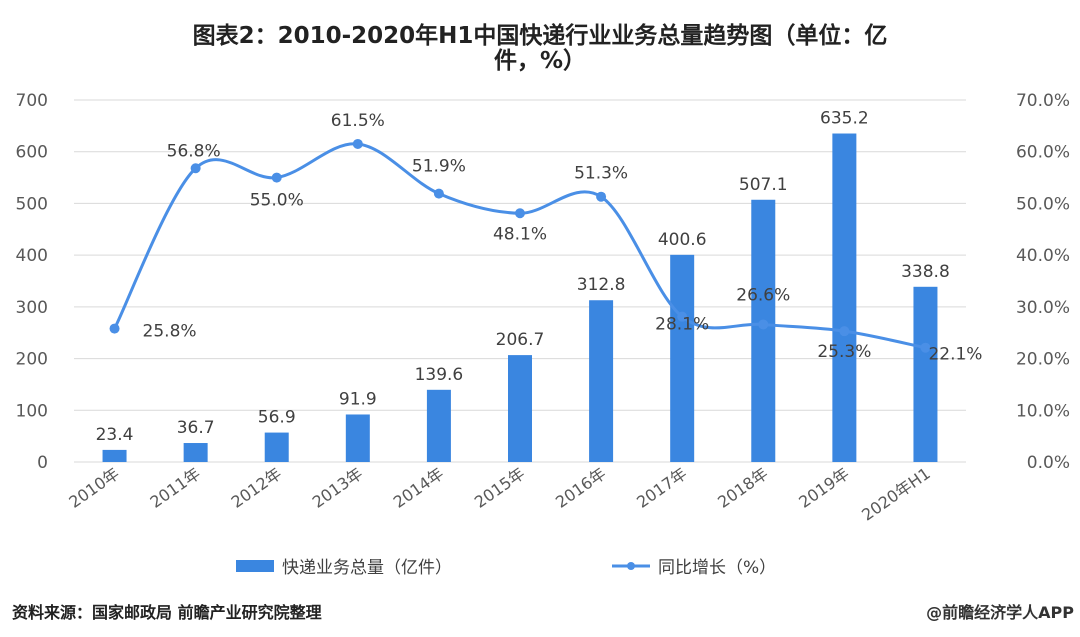 The image size is (1080, 637). What do you see at coordinates (32, 360) in the screenshot?
I see `y-left-tick-label: 200` at bounding box center [32, 360].